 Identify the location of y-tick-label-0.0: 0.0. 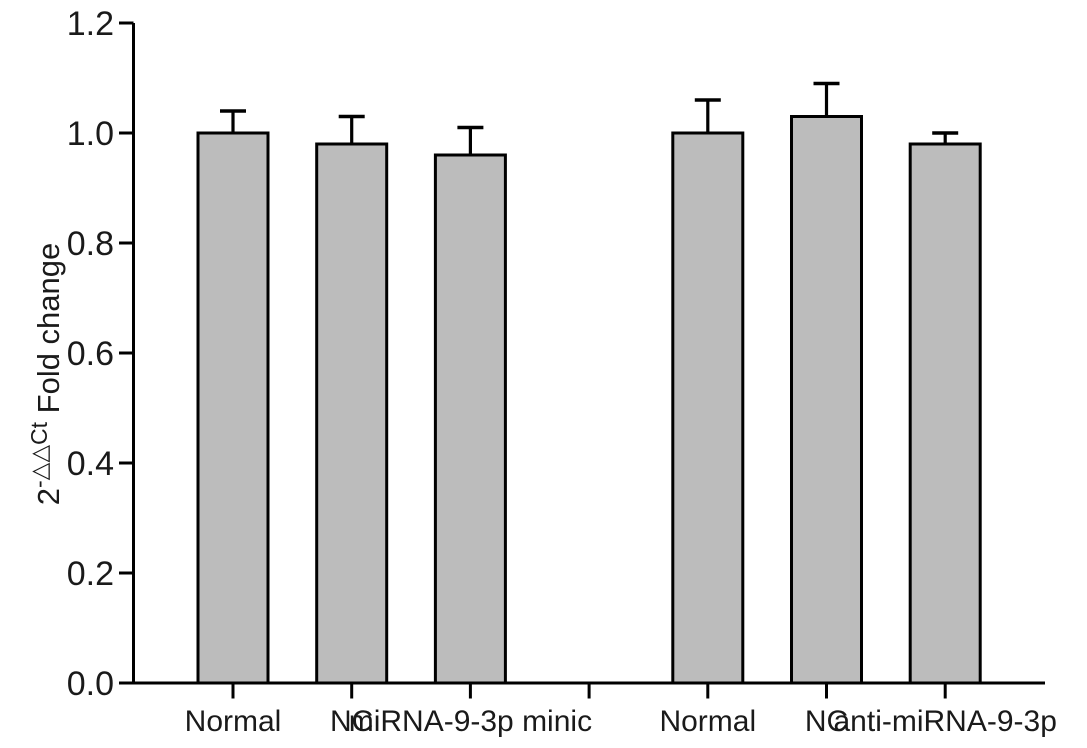
(90, 684).